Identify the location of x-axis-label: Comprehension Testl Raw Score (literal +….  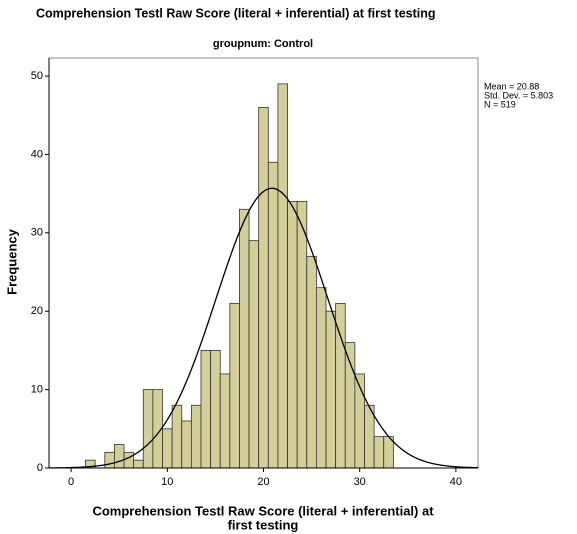
(263, 510).